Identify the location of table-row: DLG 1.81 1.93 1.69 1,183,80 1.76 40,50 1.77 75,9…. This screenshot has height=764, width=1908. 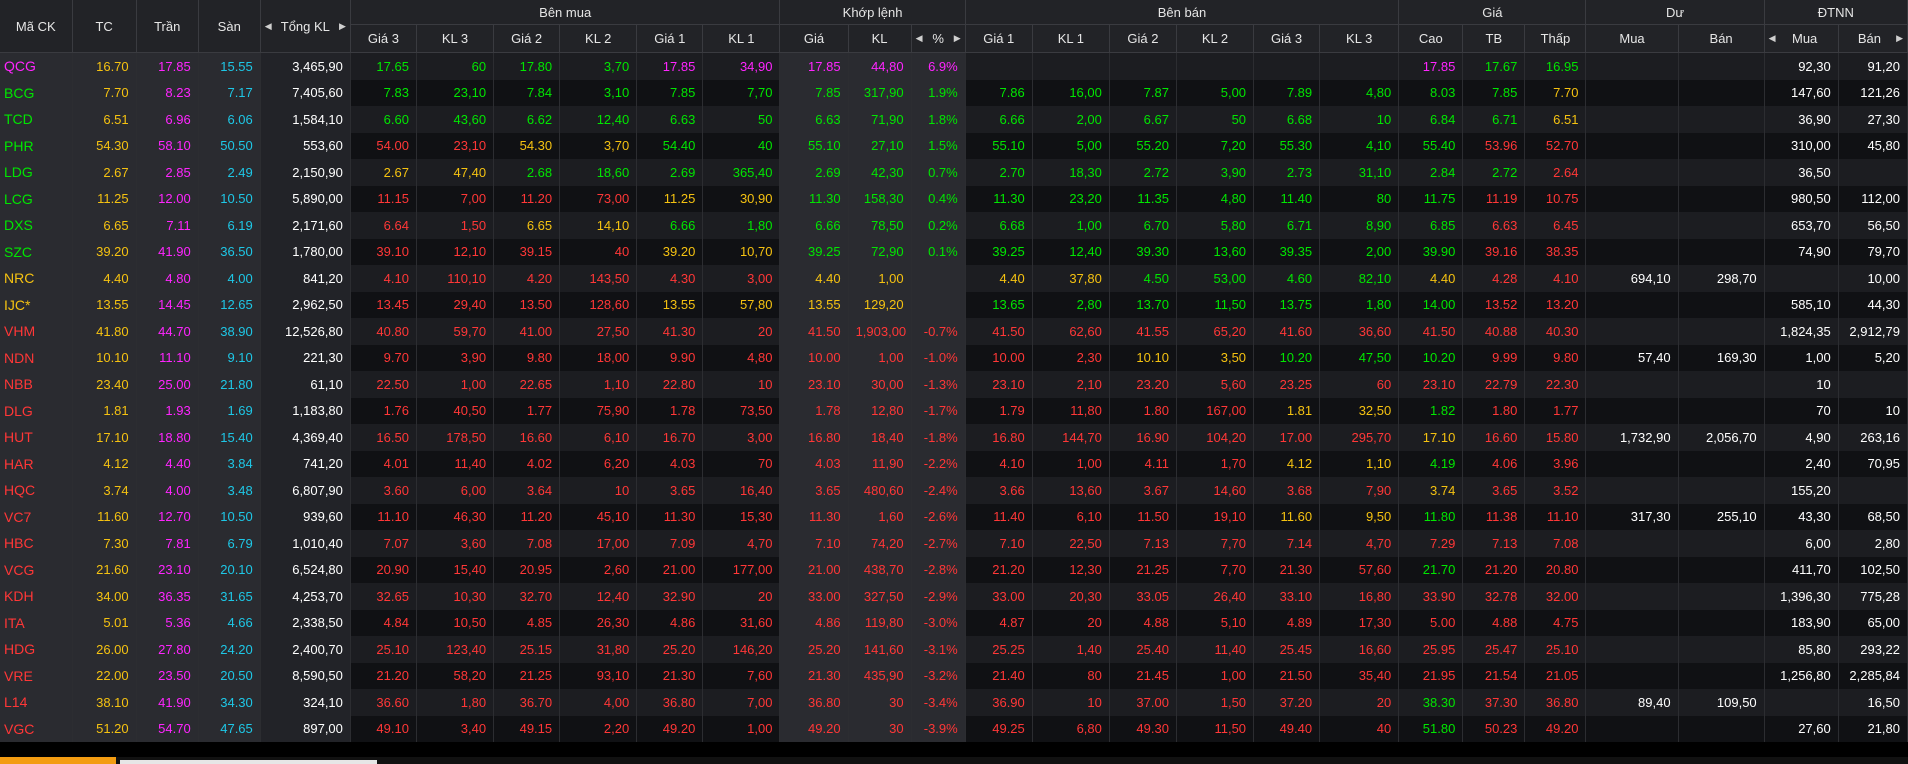
(954, 410).